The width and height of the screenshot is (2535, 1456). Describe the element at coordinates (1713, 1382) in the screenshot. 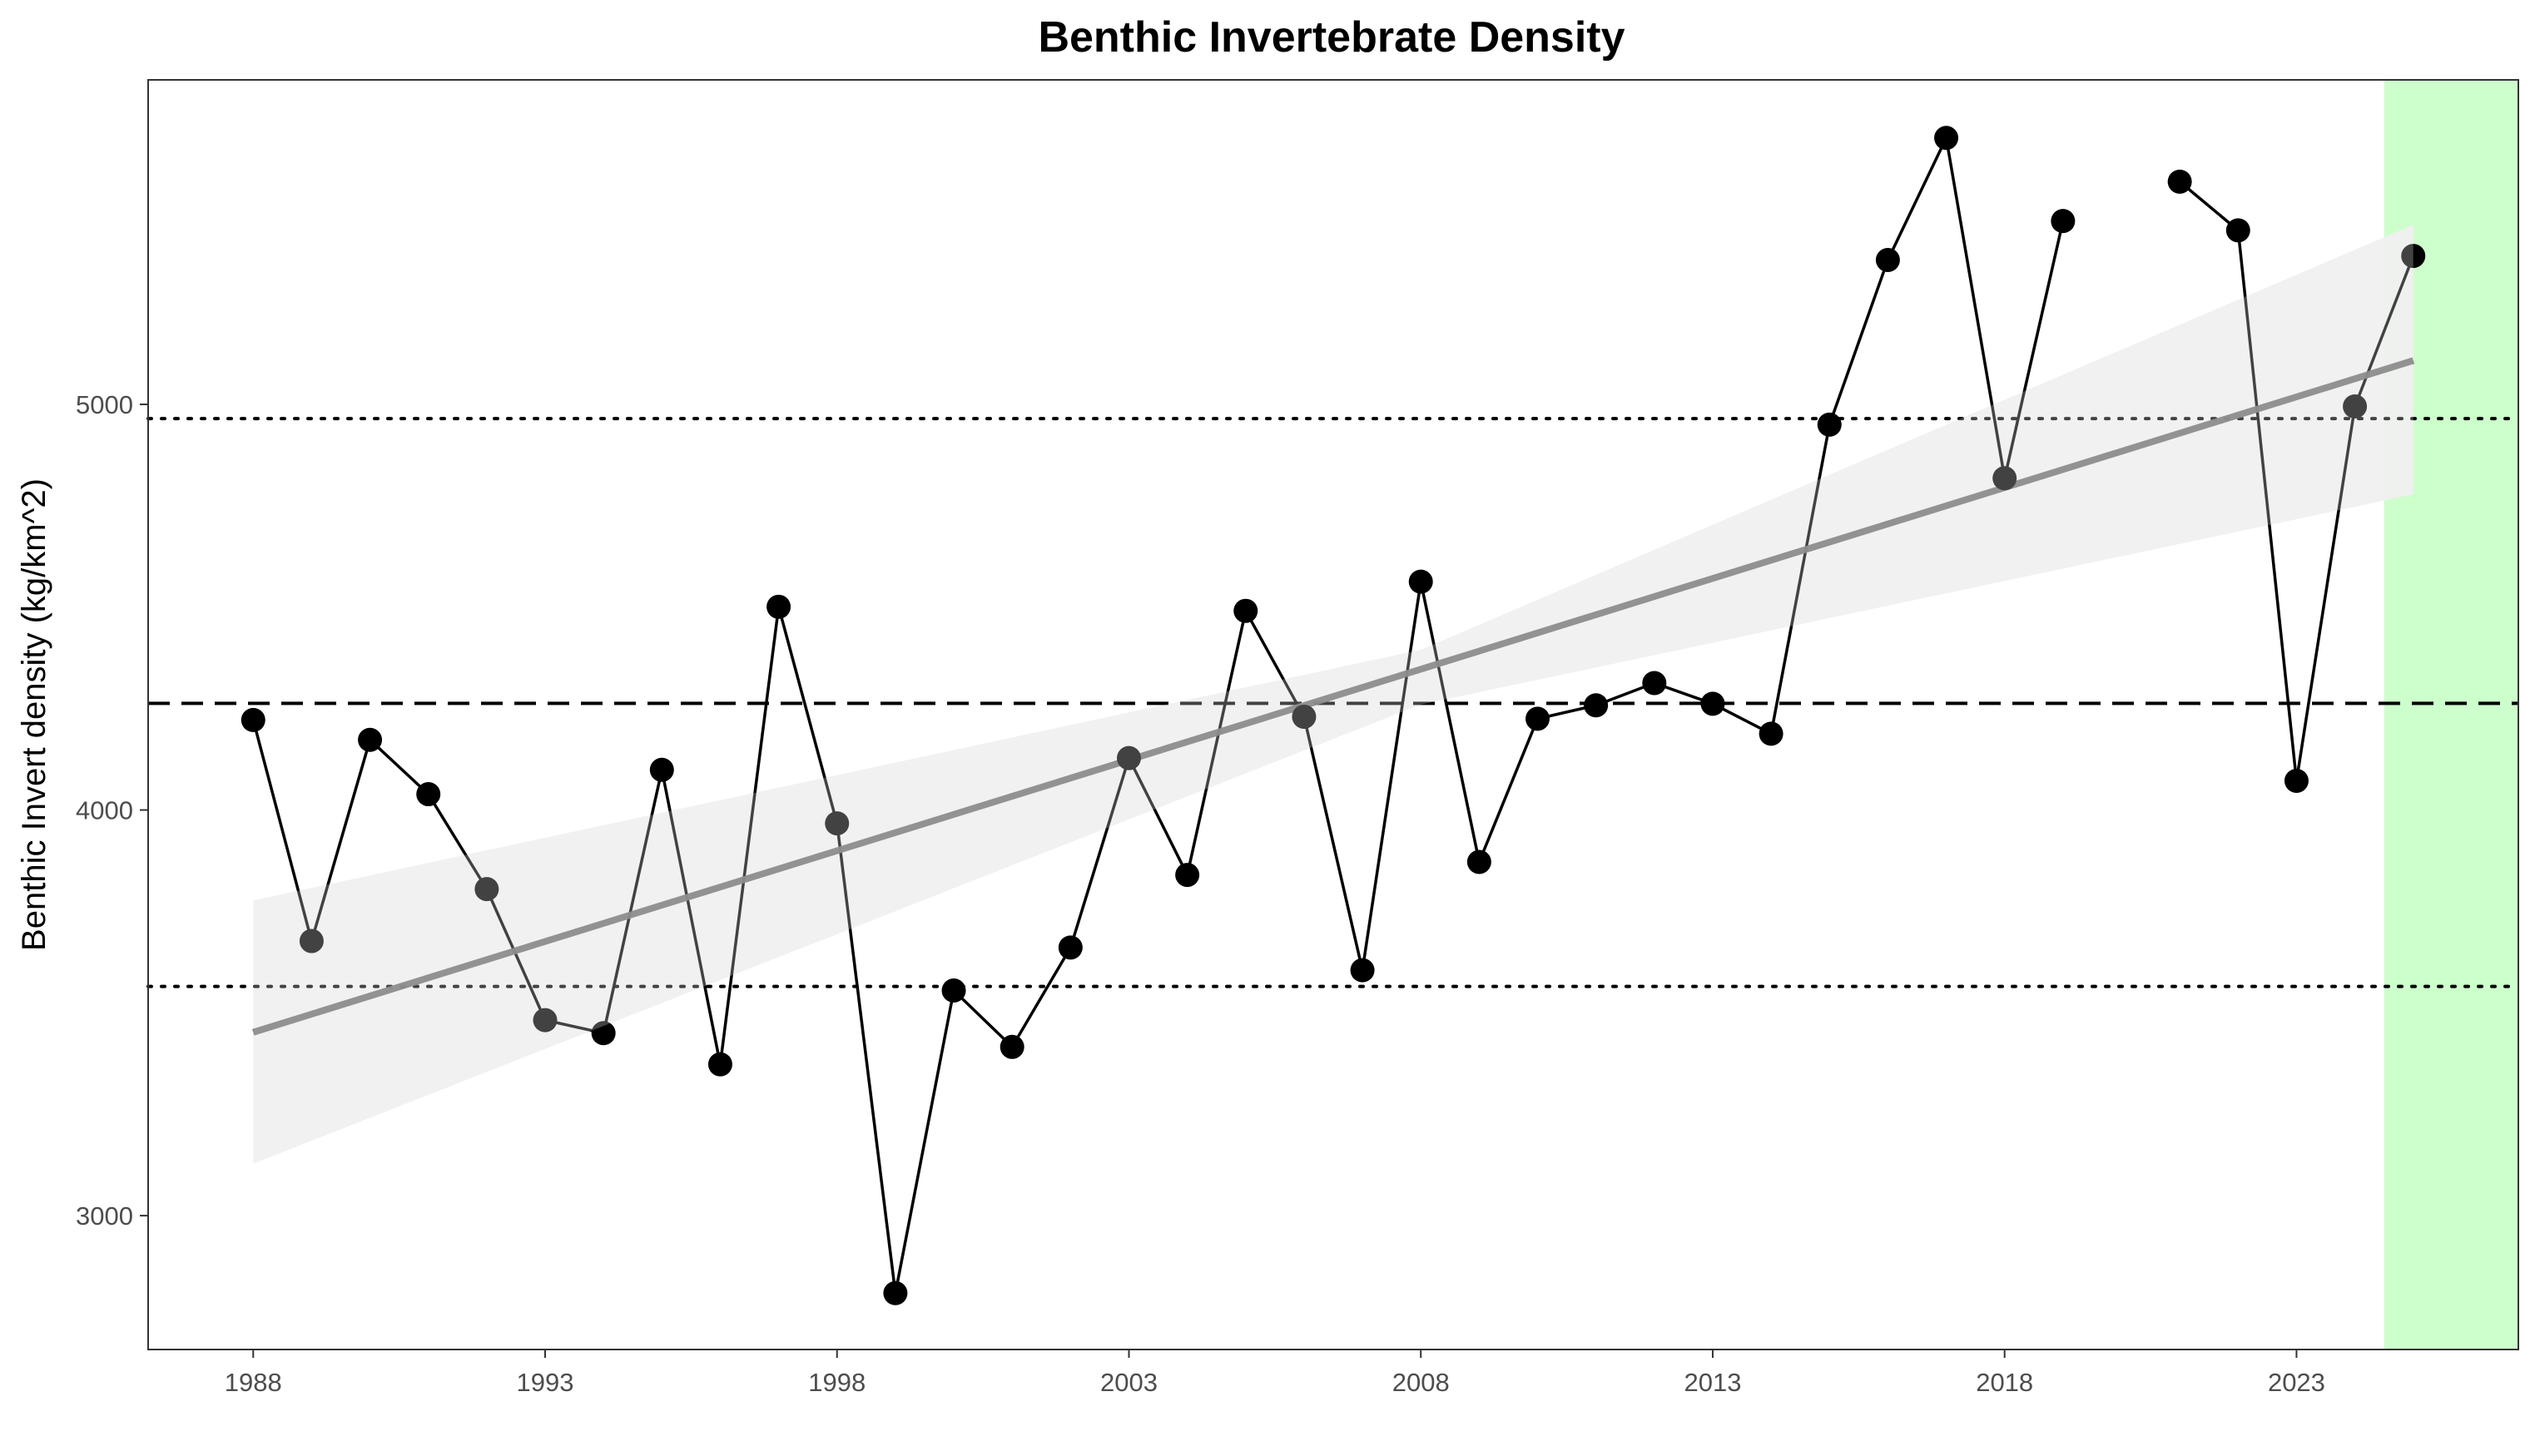

I see `x-tick-label: 2013` at that location.